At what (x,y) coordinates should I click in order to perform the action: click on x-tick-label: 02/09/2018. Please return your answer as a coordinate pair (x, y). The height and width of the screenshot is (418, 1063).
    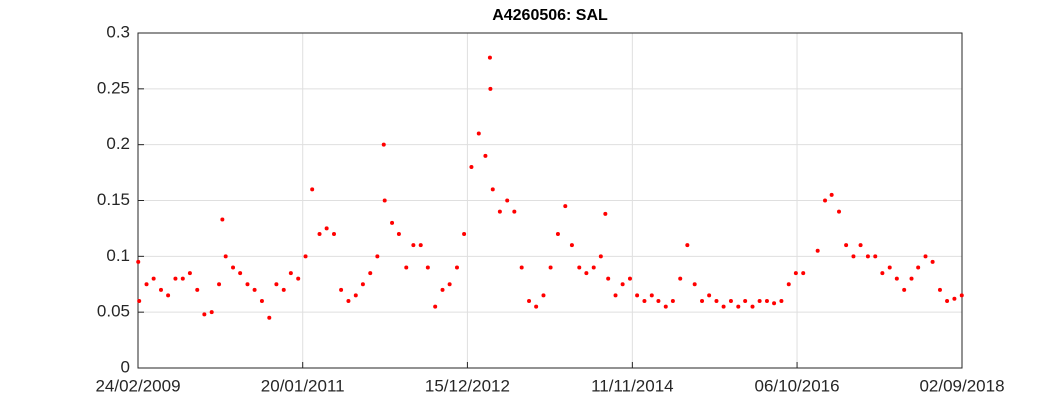
    Looking at the image, I should click on (961, 385).